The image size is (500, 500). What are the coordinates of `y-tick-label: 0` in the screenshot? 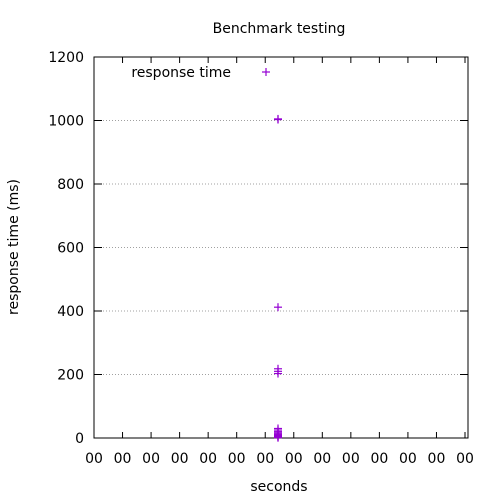 It's located at (79, 439).